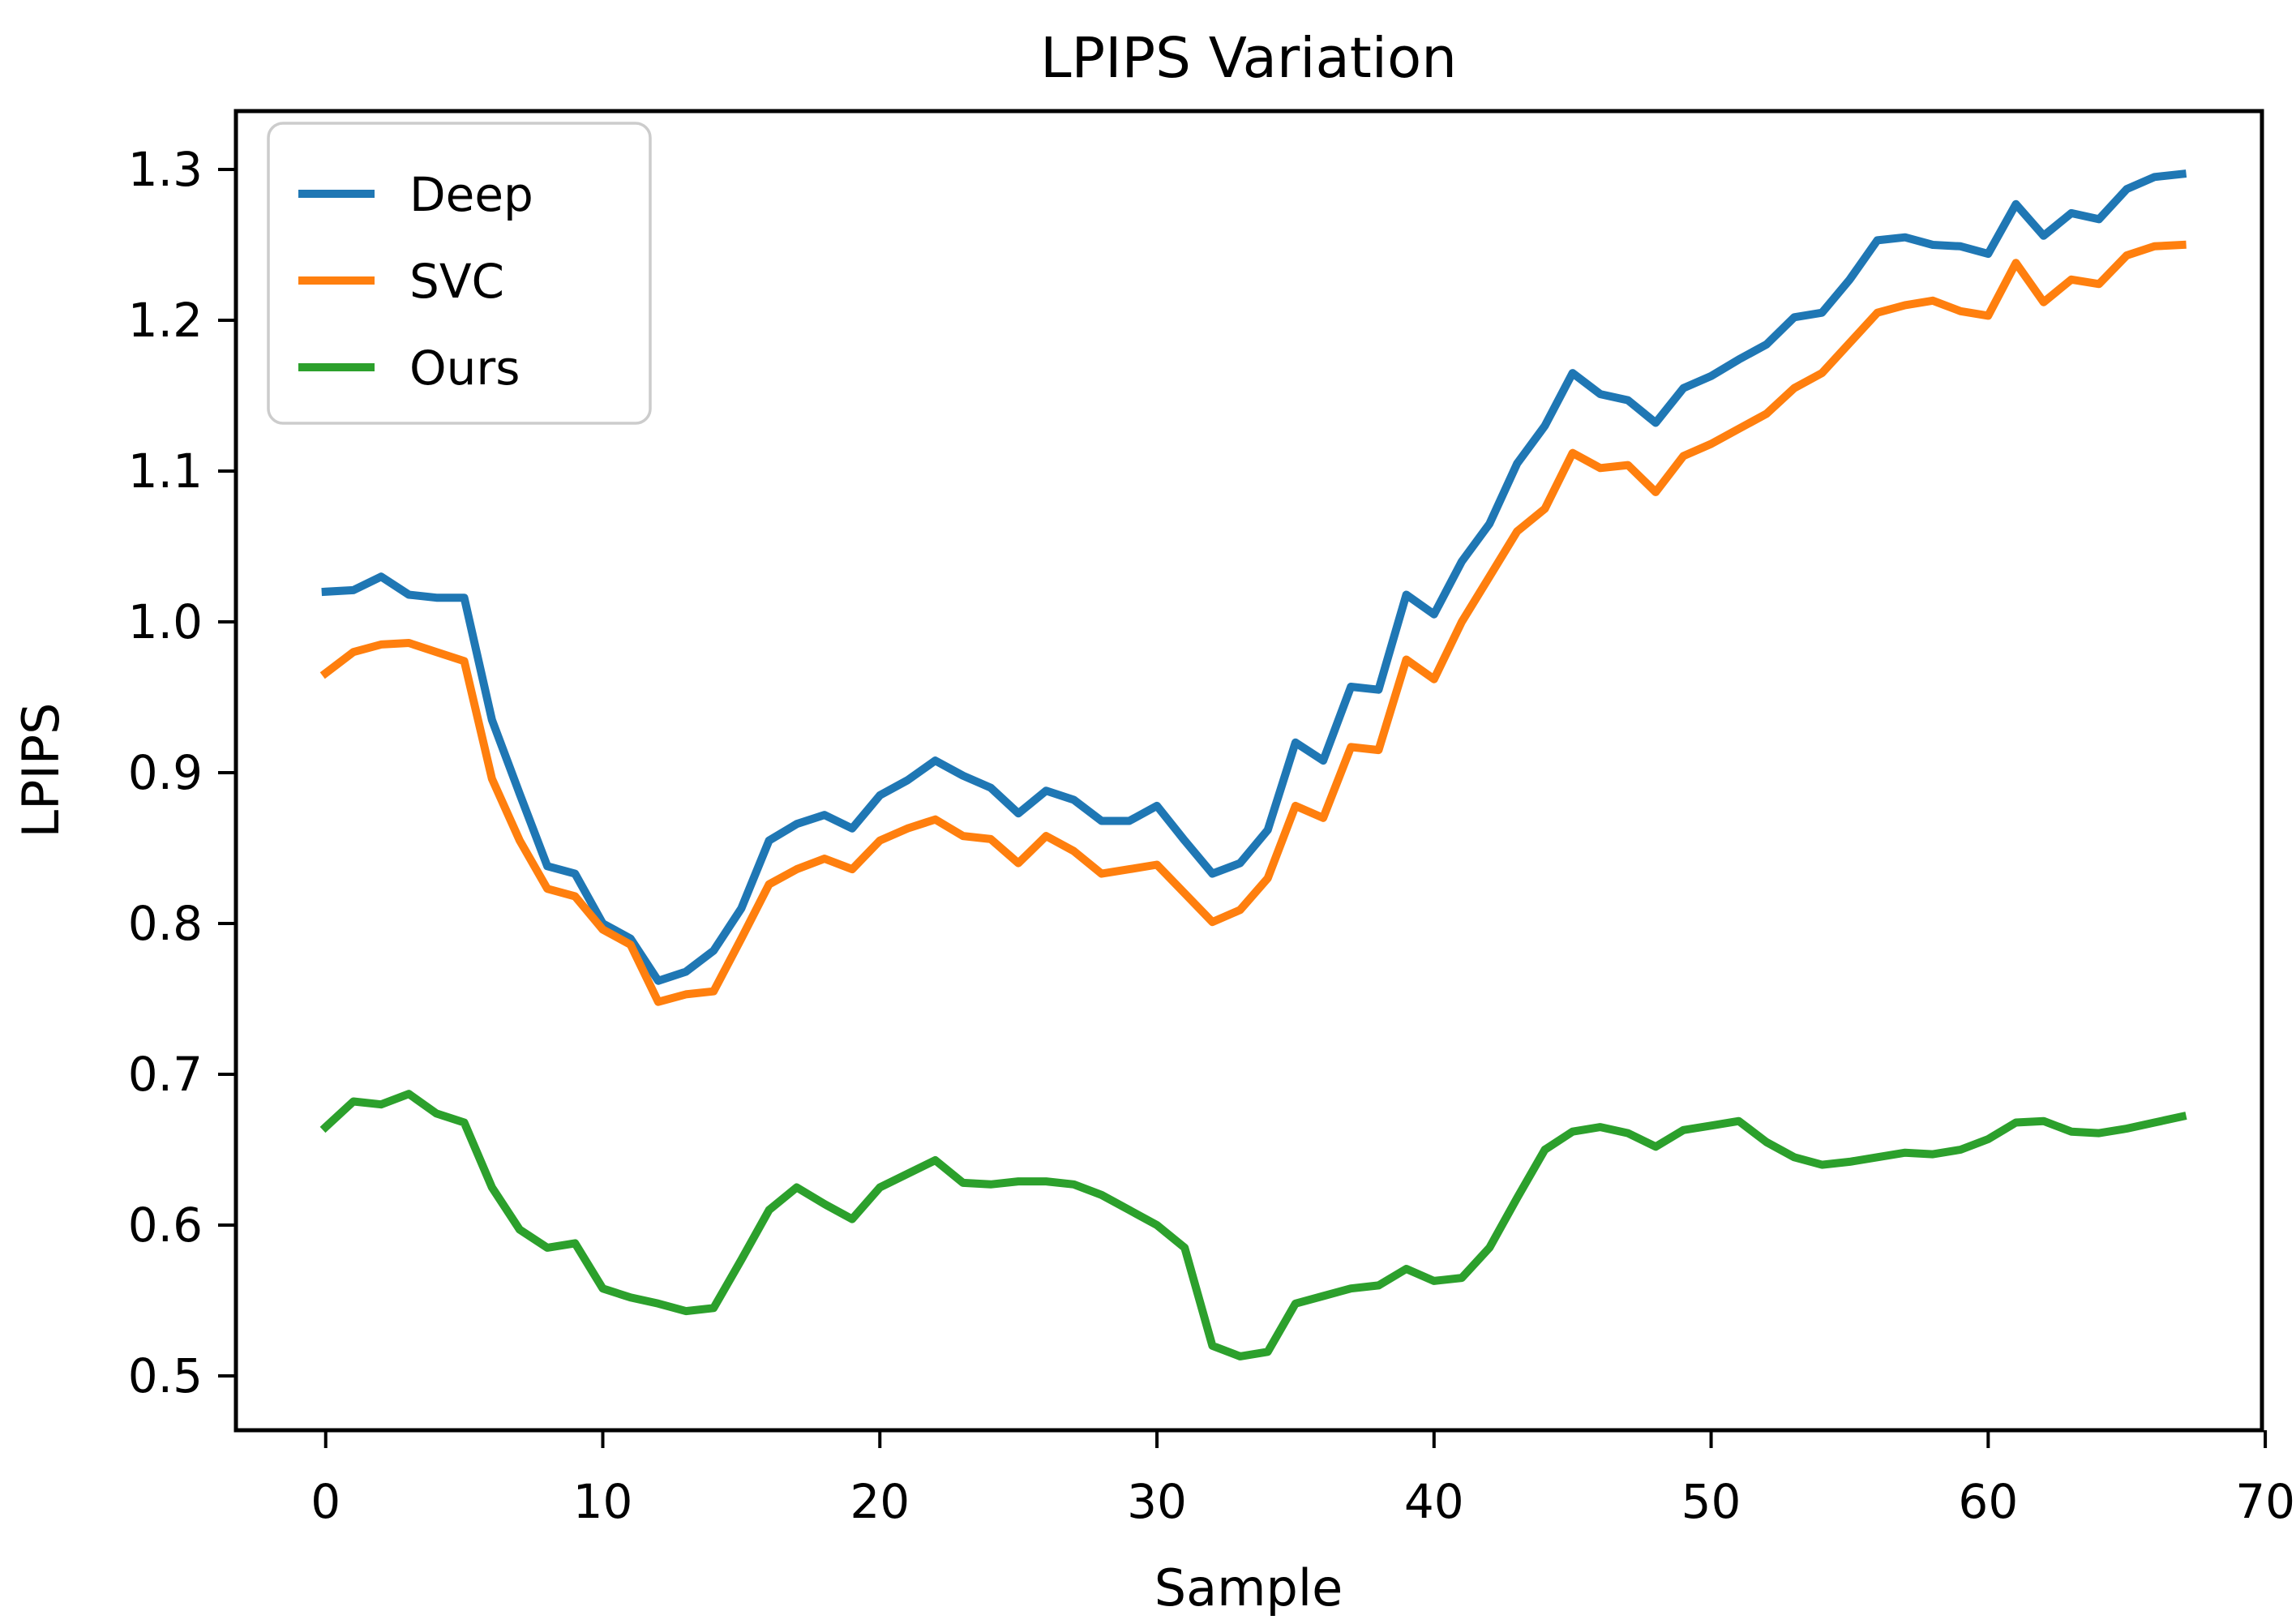 This screenshot has width=2296, height=1624. I want to click on x-tick-label: 0, so click(326, 1502).